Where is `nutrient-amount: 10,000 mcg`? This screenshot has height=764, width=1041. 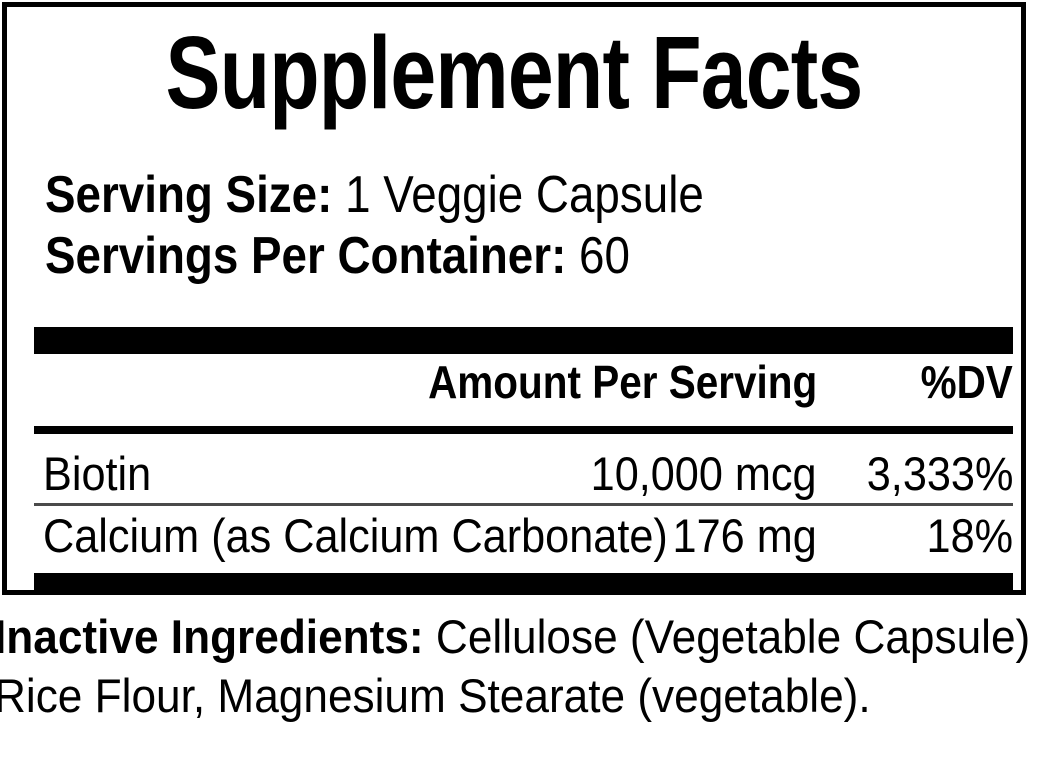 nutrient-amount: 10,000 mcg is located at coordinates (704, 473).